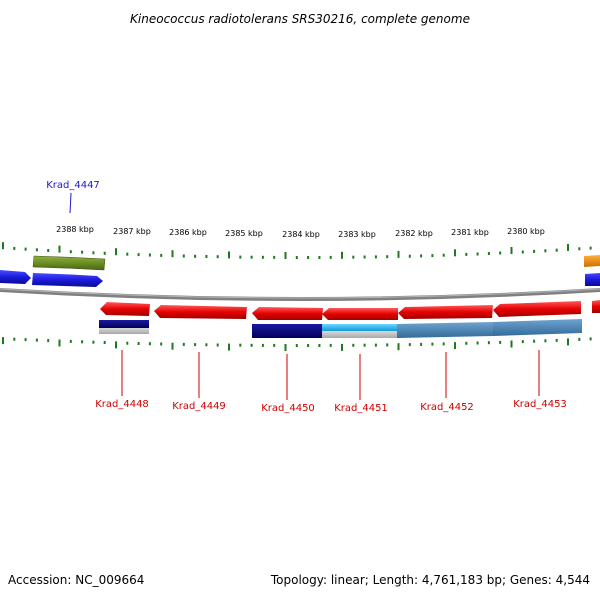  Describe the element at coordinates (199, 406) in the screenshot. I see `gene-label-krad-4449: Krad_4449` at that location.